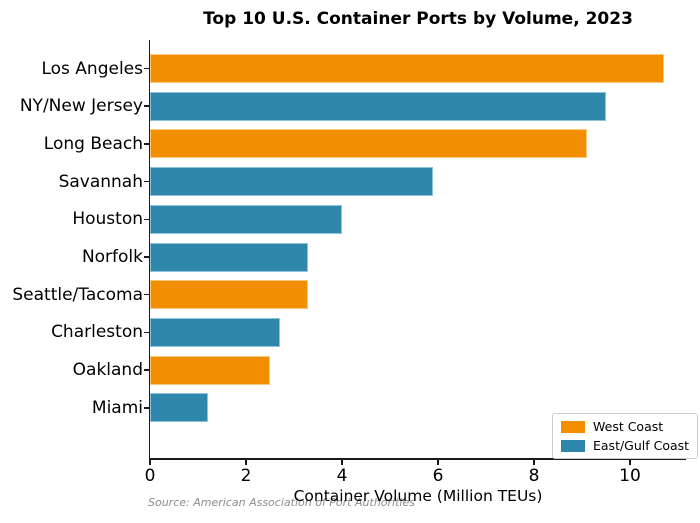 Image resolution: width=700 pixels, height=523 pixels. What do you see at coordinates (93, 143) in the screenshot?
I see `y-axis-label-long-beach: Long Beach` at bounding box center [93, 143].